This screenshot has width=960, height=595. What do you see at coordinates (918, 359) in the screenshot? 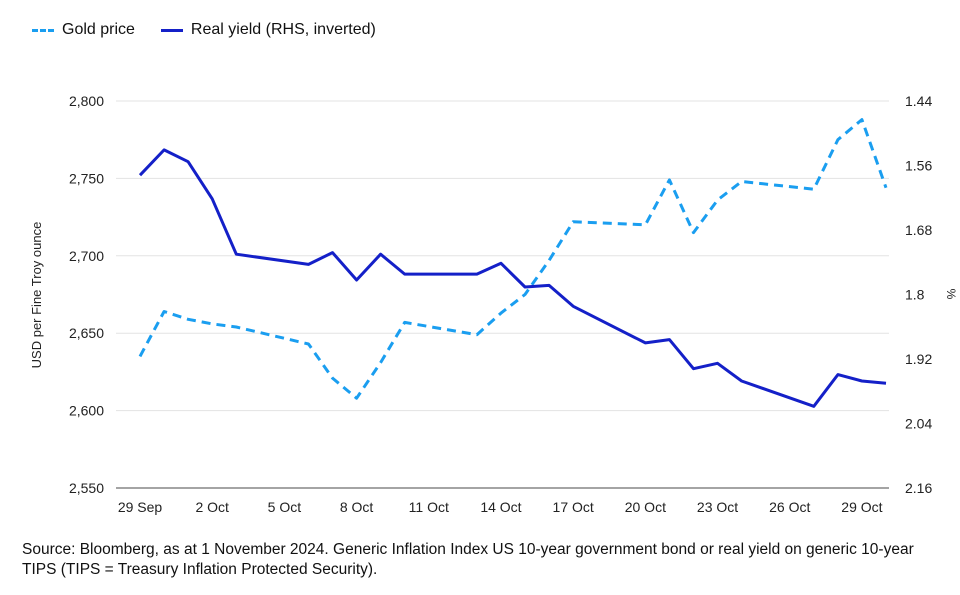
I see `y2-tick-label: 1.92` at bounding box center [918, 359].